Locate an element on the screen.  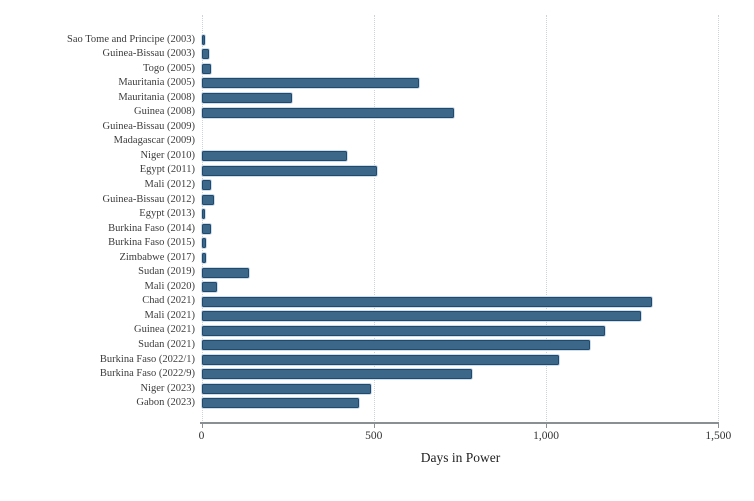
category-label: Togo (2005) is located at coordinates (168, 68).